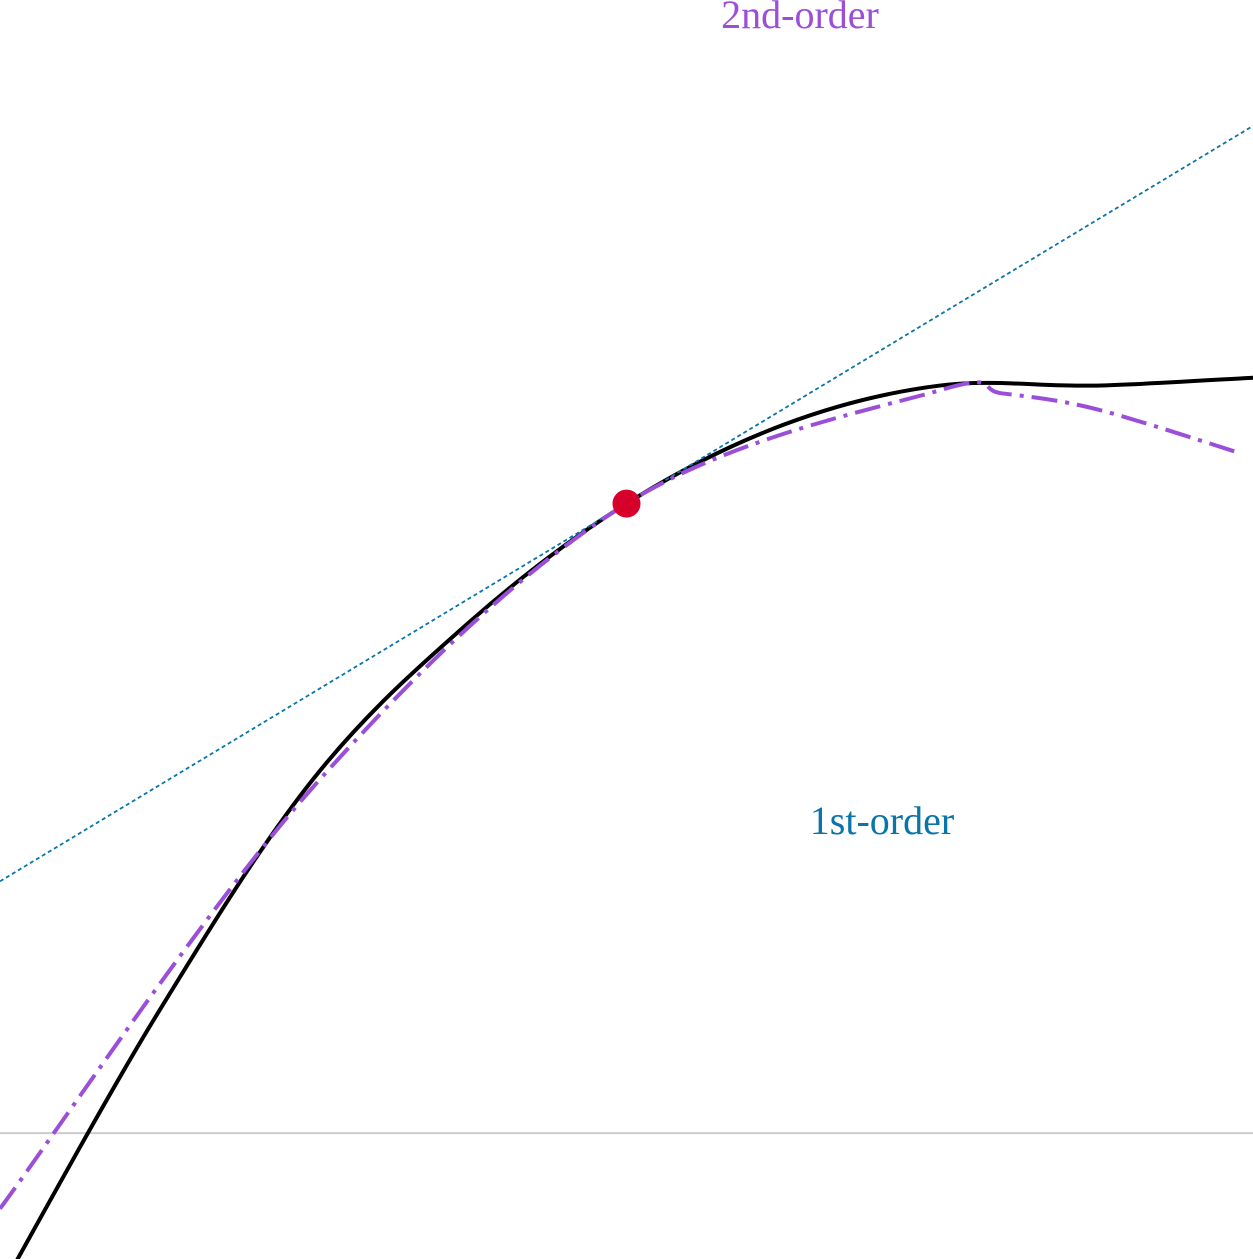 Image resolution: width=1253 pixels, height=1259 pixels. What do you see at coordinates (882, 820) in the screenshot?
I see `label-1st-order: 1st-order` at bounding box center [882, 820].